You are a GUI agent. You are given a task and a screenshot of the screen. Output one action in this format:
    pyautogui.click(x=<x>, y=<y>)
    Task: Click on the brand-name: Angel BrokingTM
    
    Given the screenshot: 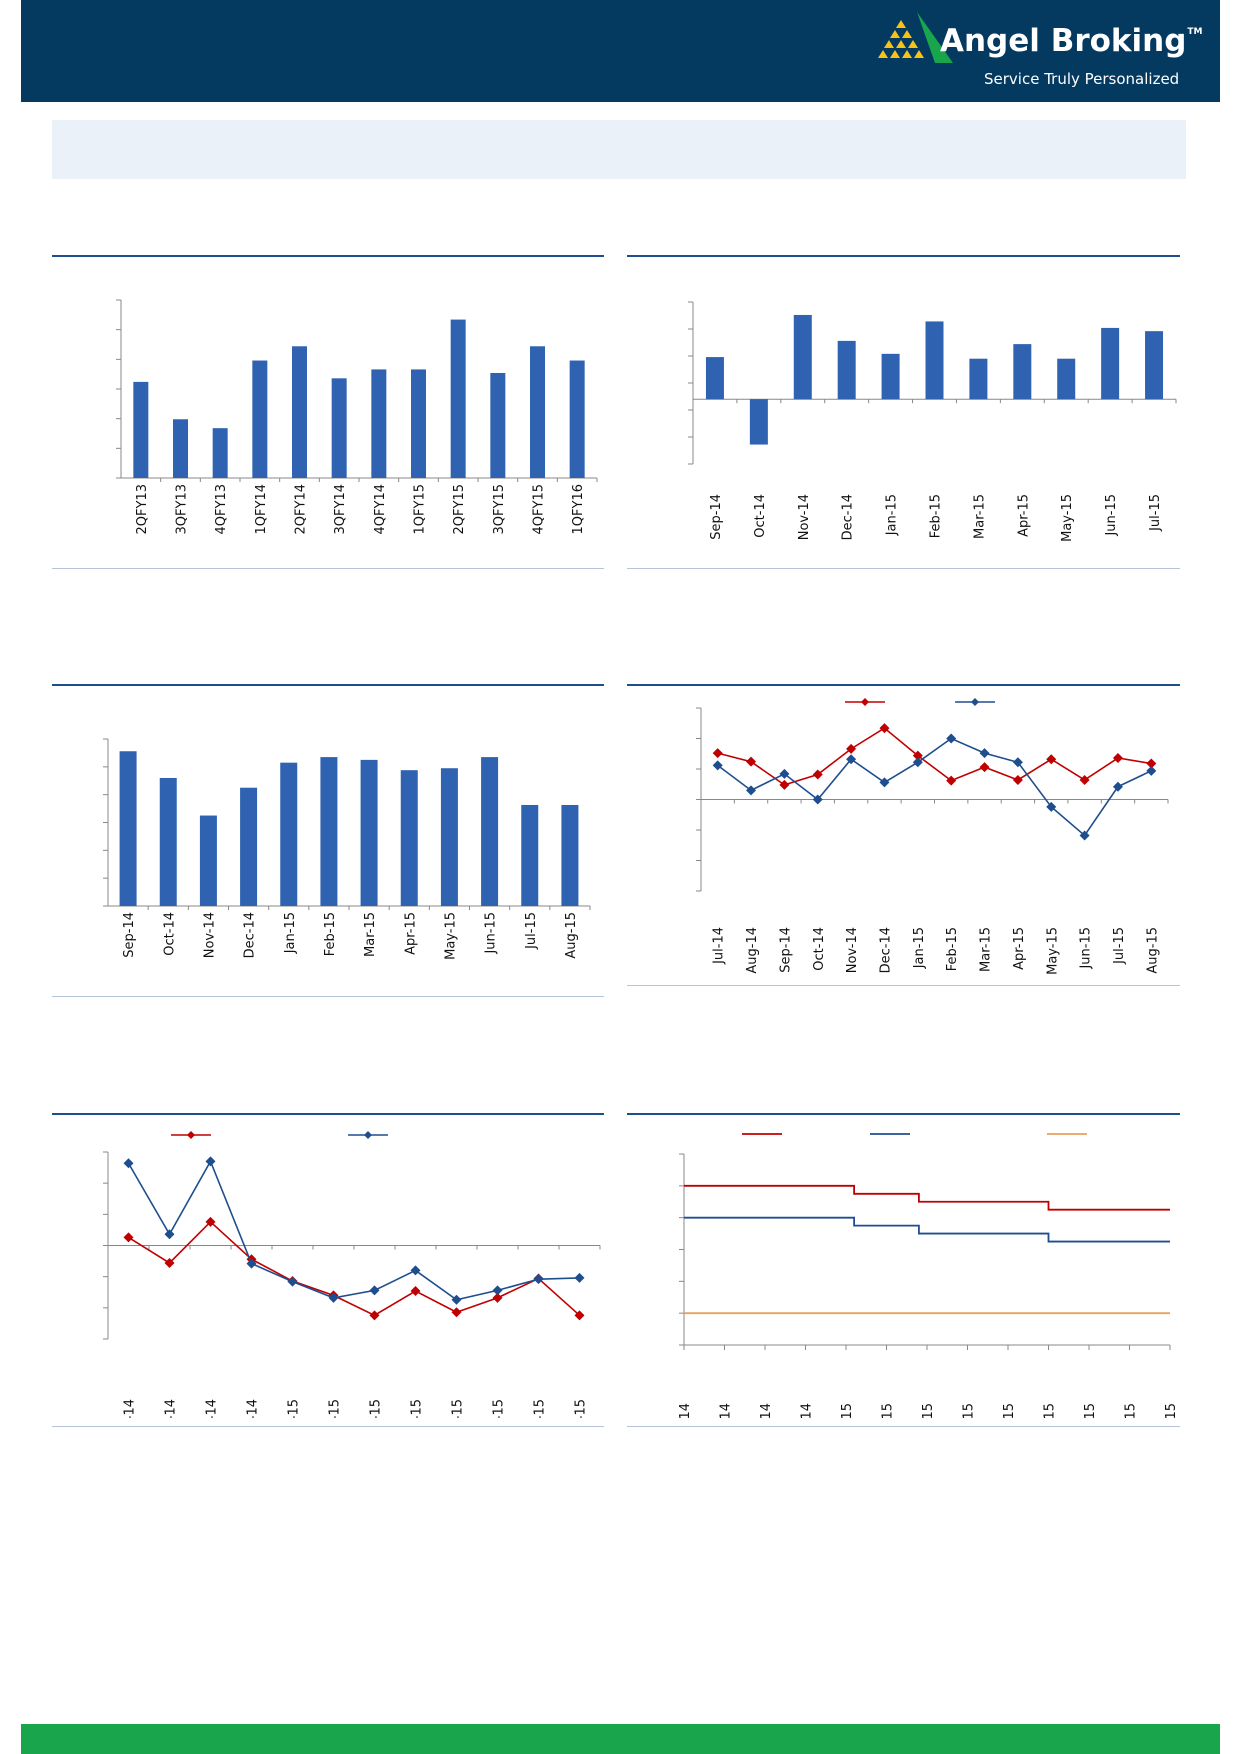 What is the action you would take?
    pyautogui.click(x=1071, y=41)
    